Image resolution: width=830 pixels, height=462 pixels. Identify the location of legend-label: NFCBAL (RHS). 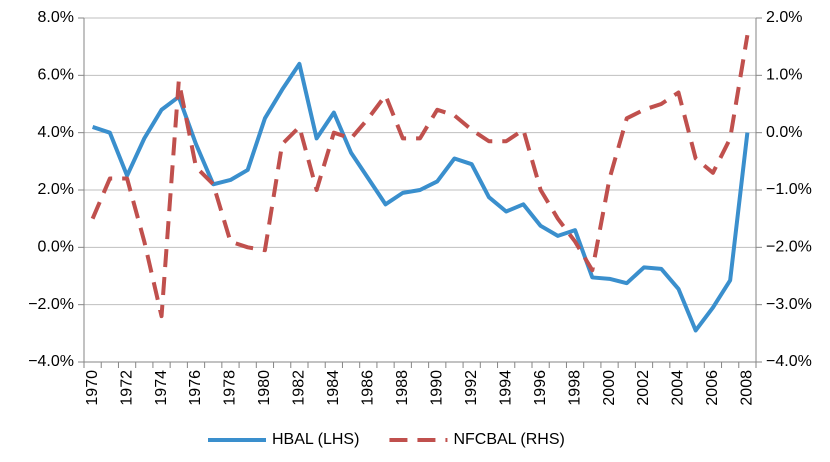
(508, 439).